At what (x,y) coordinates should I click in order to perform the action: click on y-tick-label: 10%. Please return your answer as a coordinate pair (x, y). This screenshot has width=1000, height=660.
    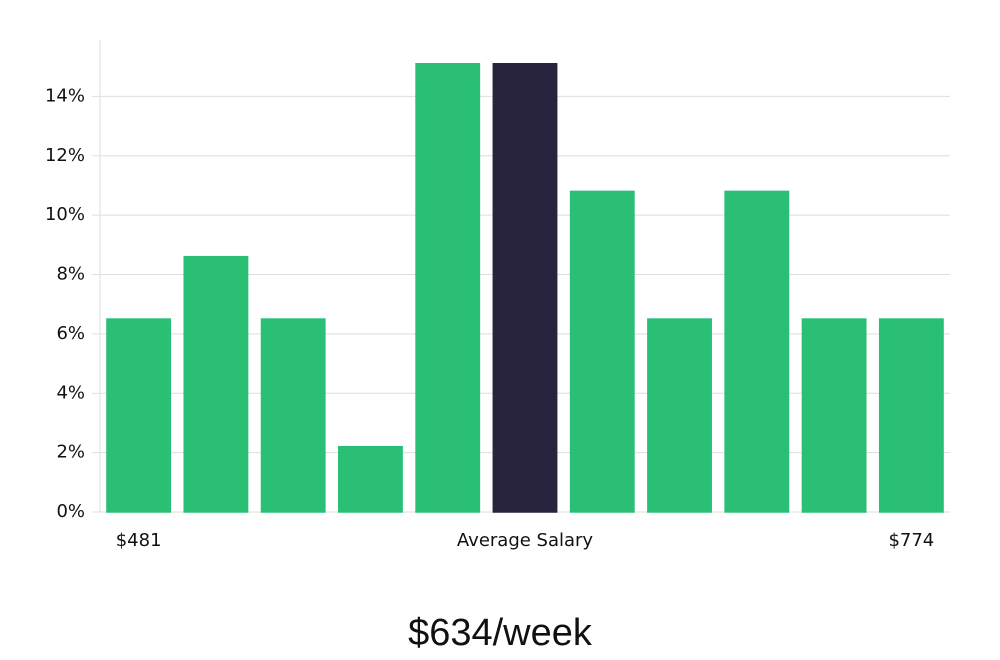
    Looking at the image, I should click on (65, 214).